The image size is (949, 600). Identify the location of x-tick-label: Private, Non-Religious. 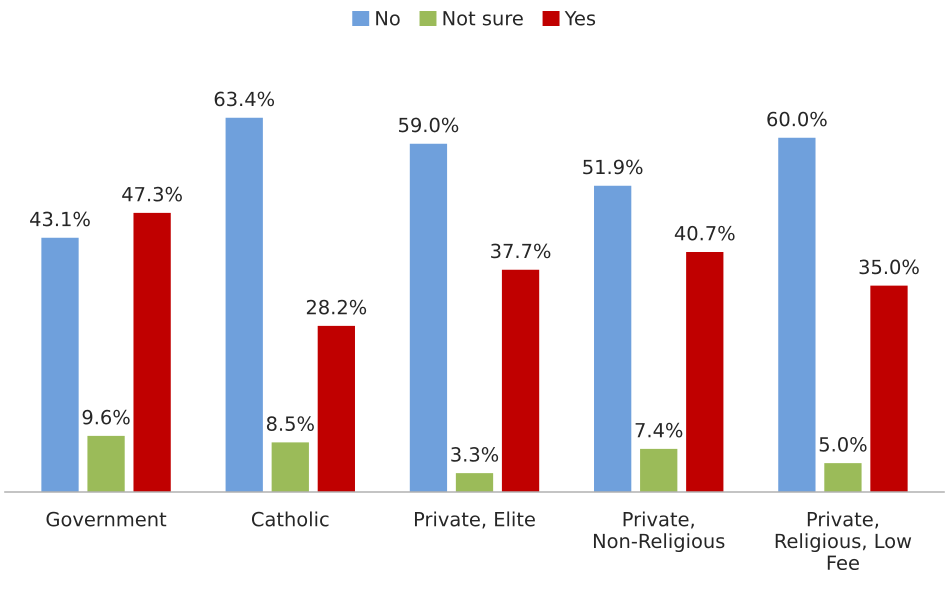
(659, 531).